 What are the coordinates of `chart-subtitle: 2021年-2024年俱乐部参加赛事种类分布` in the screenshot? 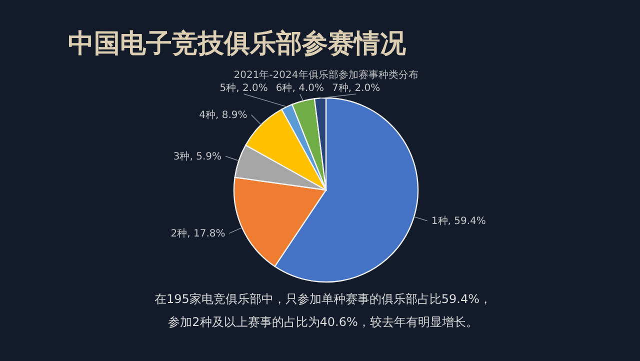 It's located at (326, 75).